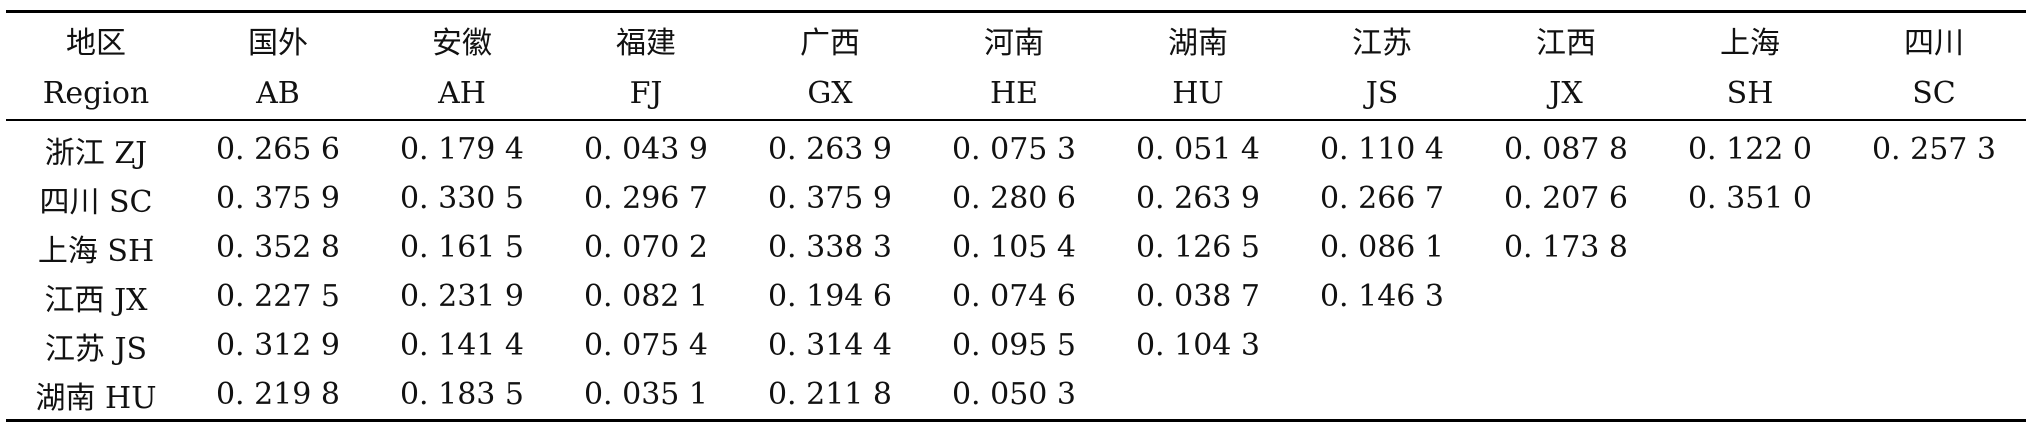 The image size is (2032, 422). I want to click on table-cell: 0. 179 4, so click(462, 149).